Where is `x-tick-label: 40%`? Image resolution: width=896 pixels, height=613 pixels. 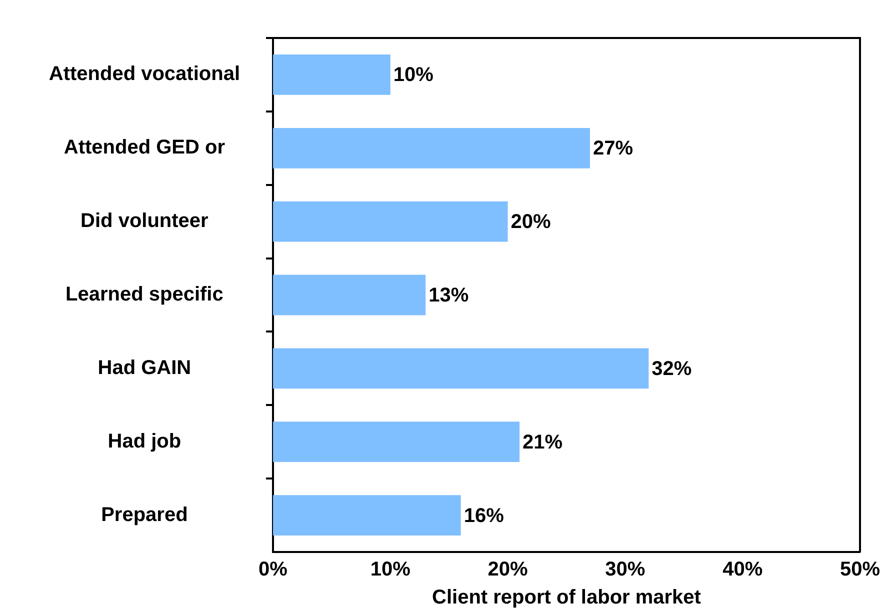
x-tick-label: 40% is located at coordinates (742, 569).